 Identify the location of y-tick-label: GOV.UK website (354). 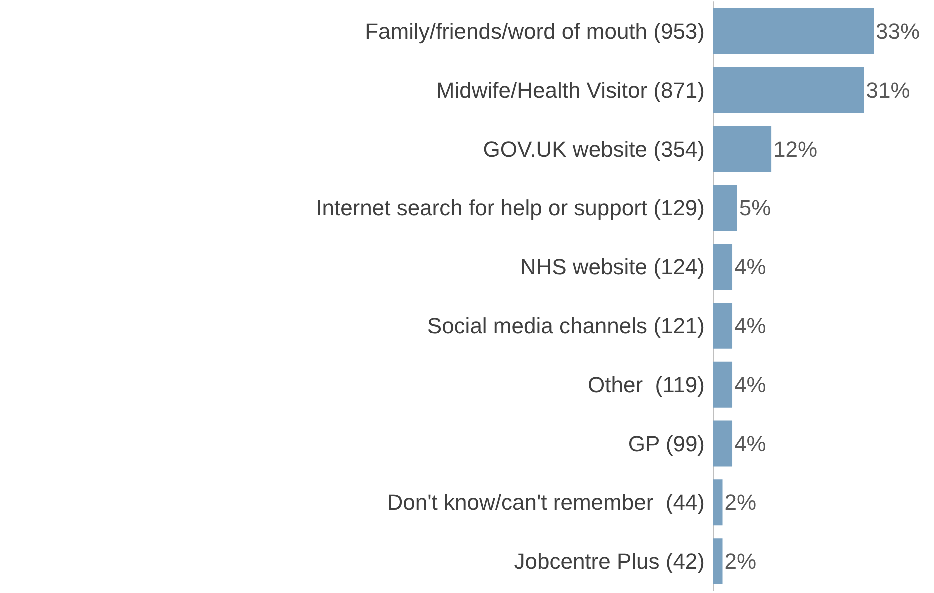
(594, 149).